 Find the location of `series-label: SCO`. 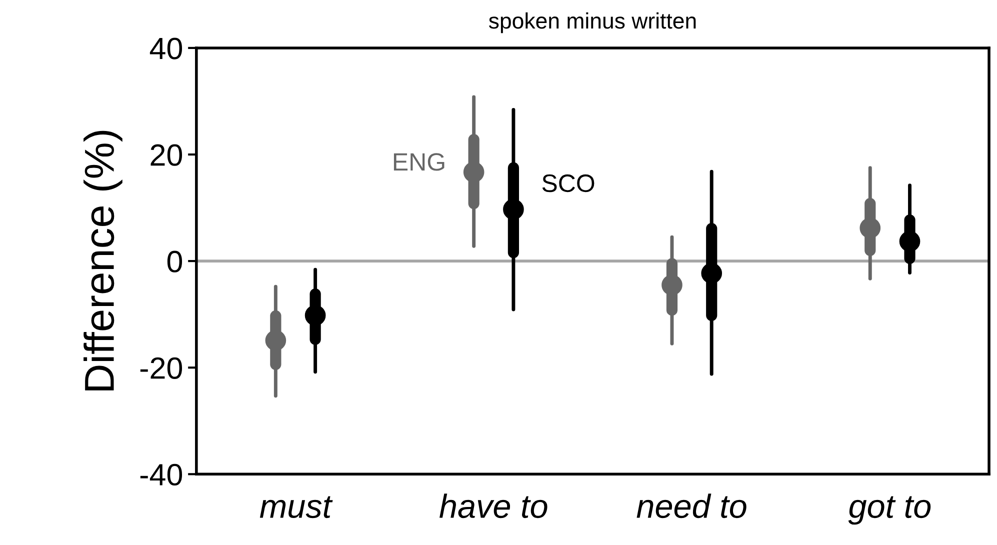

series-label: SCO is located at coordinates (568, 183).